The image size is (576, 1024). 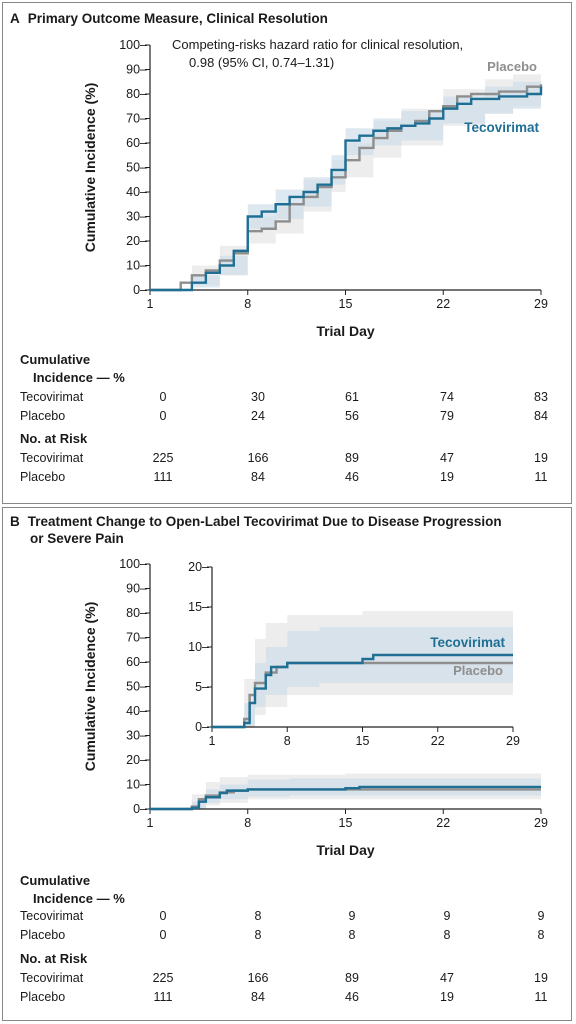 What do you see at coordinates (77, 538) in the screenshot?
I see `panel-b-title-line2: or Severe Pain` at bounding box center [77, 538].